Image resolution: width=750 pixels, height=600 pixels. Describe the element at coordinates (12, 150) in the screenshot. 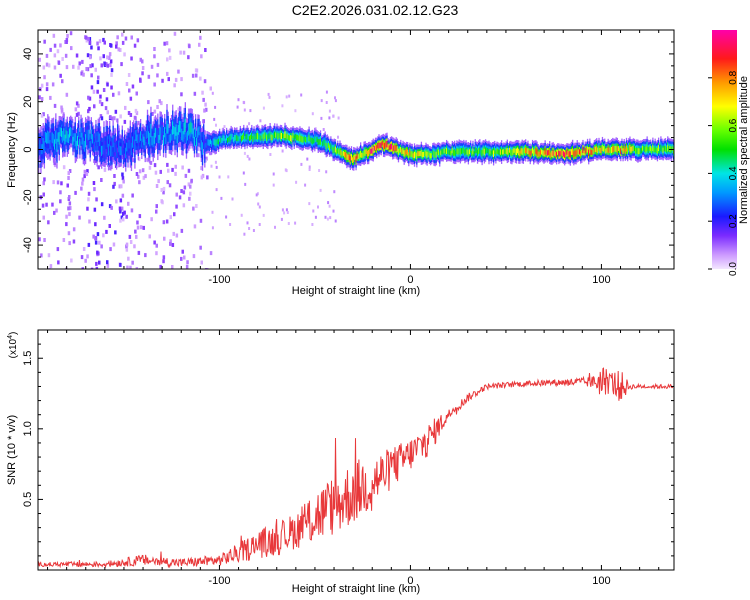

I see `spectrogram-ylabel: Frequency (Hz)` at that location.